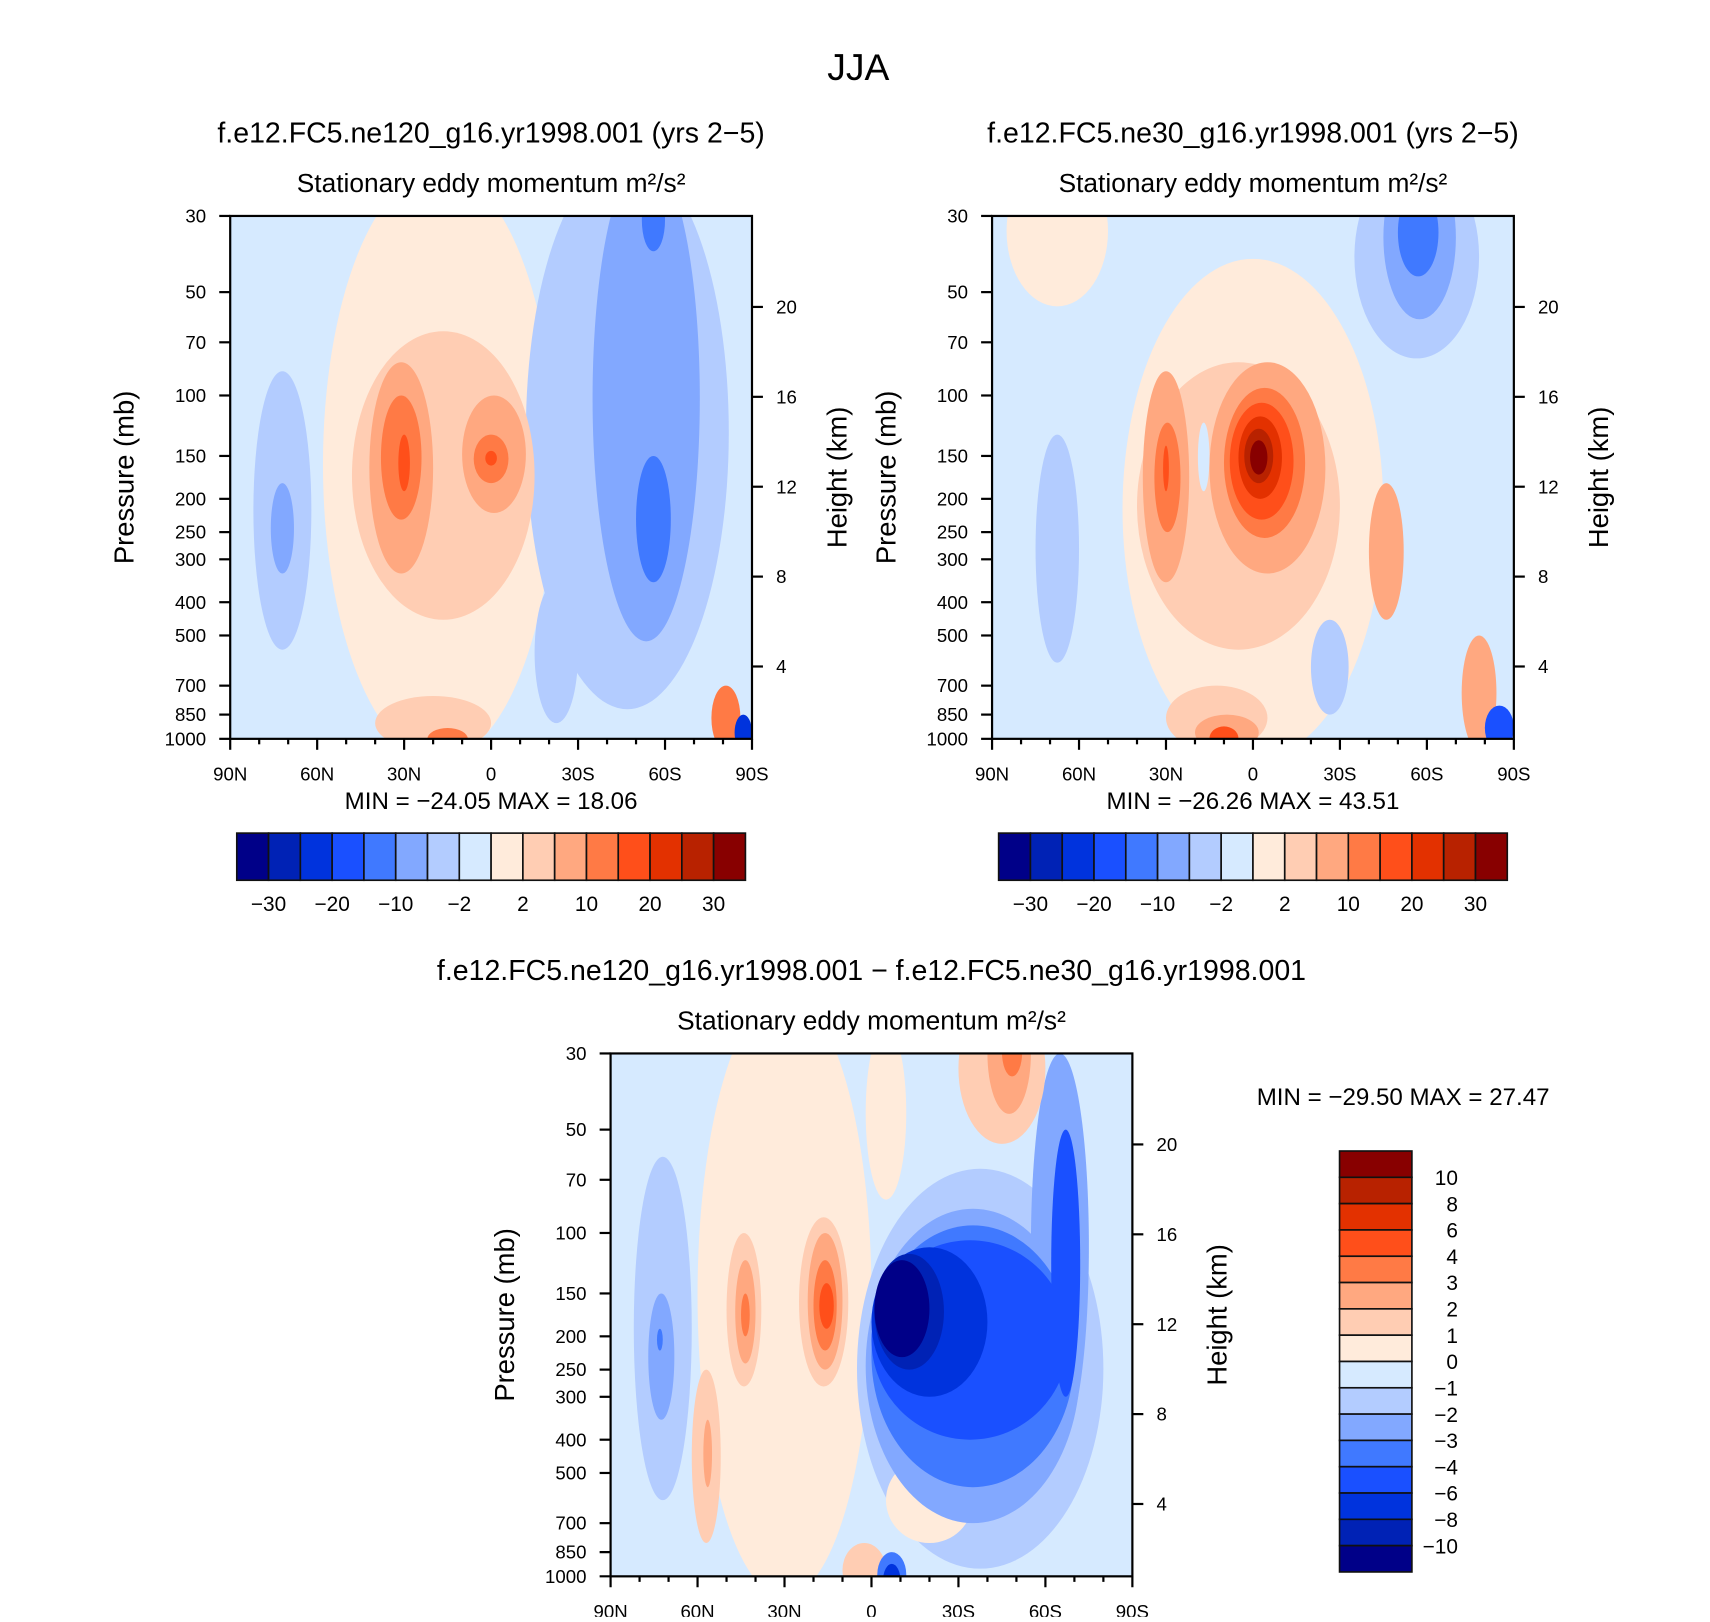 Image resolution: width=1710 pixels, height=1622 pixels. Describe the element at coordinates (1253, 477) in the screenshot. I see `contour-field` at that location.